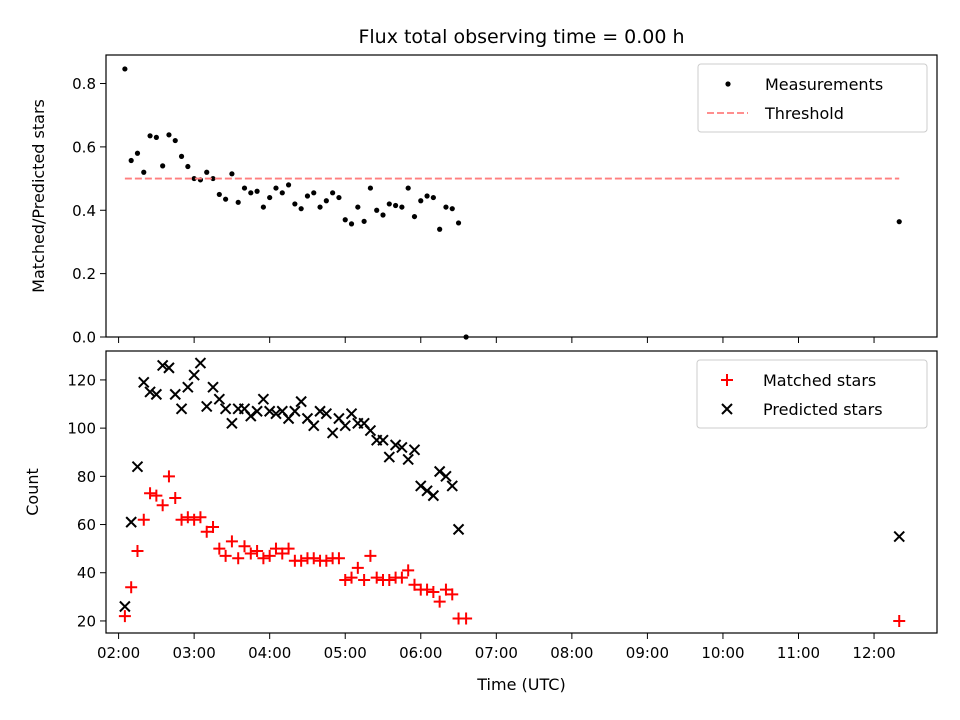 The height and width of the screenshot is (720, 960). What do you see at coordinates (823, 409) in the screenshot?
I see `legend-predicted-label: Predicted stars` at bounding box center [823, 409].